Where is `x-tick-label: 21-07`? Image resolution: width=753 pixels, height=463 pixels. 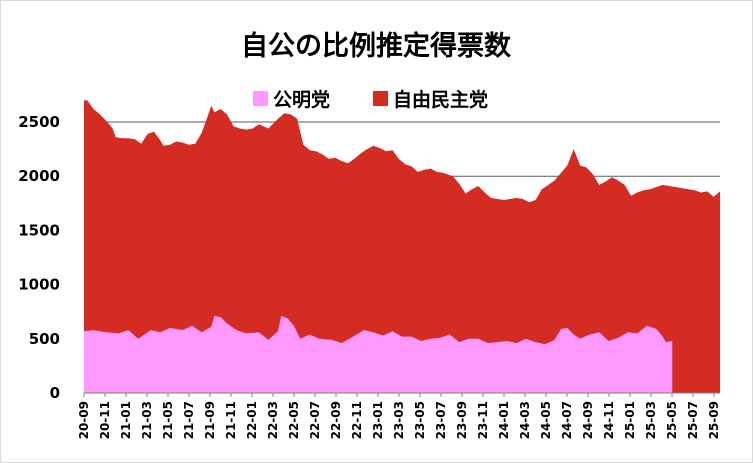 x-tick-label: 21-07 is located at coordinates (189, 420).